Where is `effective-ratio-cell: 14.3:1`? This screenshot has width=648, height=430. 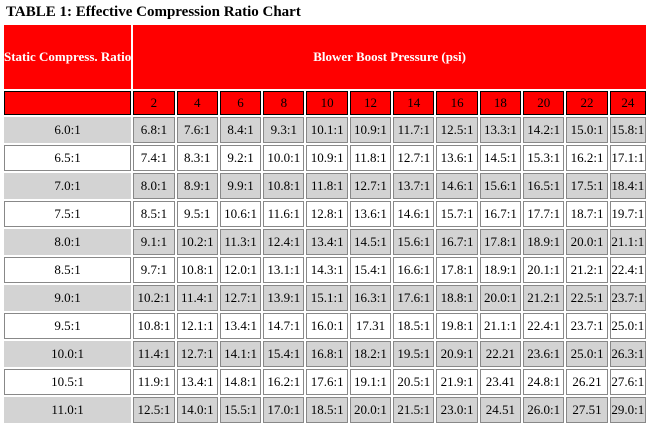
effective-ratio-cell: 14.3:1 is located at coordinates (327, 270).